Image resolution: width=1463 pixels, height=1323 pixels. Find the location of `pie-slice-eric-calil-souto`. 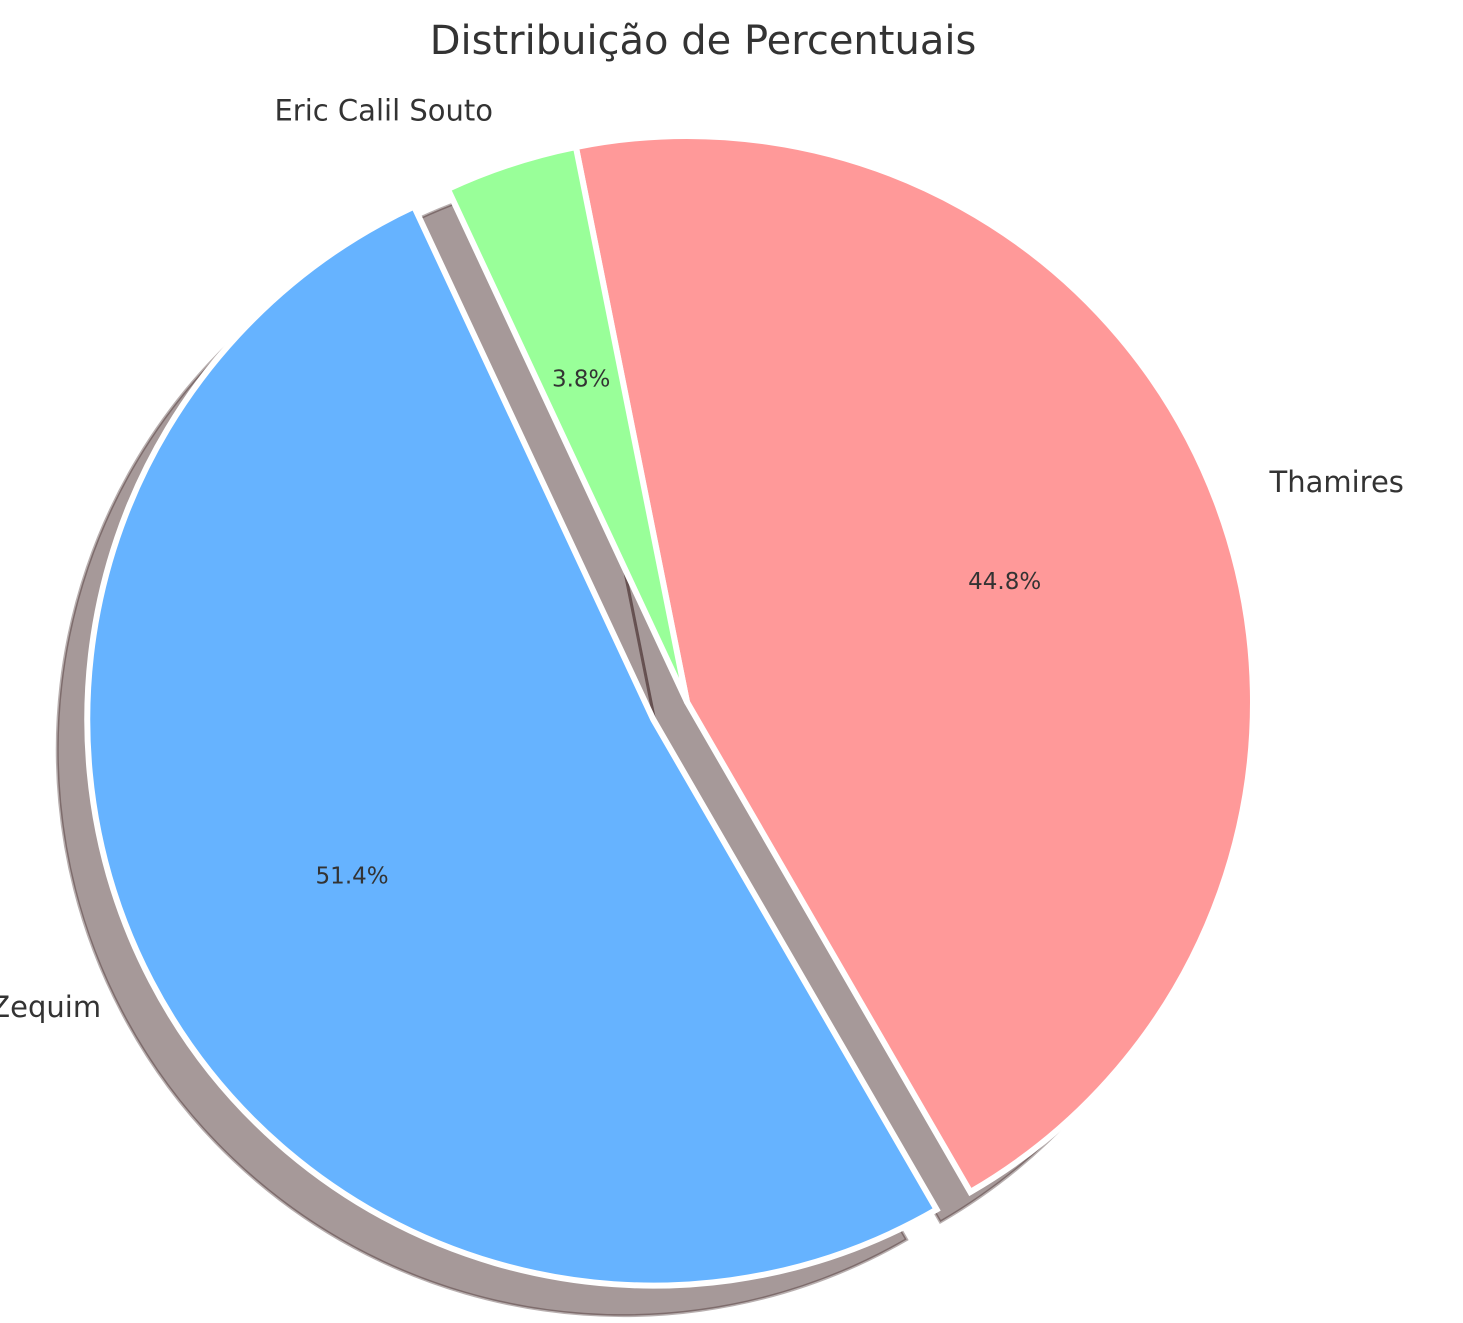

pie-slice-eric-calil-souto is located at coordinates (566, 423).